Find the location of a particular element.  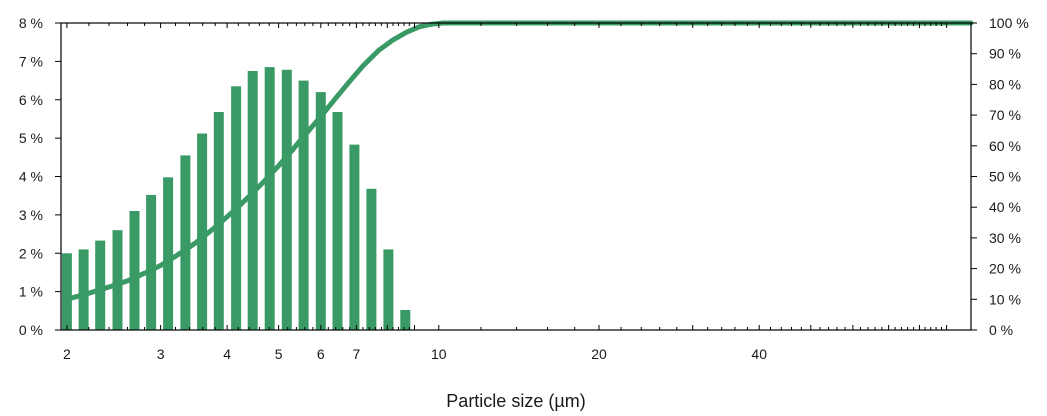

x-tick-label: 10 is located at coordinates (439, 354).